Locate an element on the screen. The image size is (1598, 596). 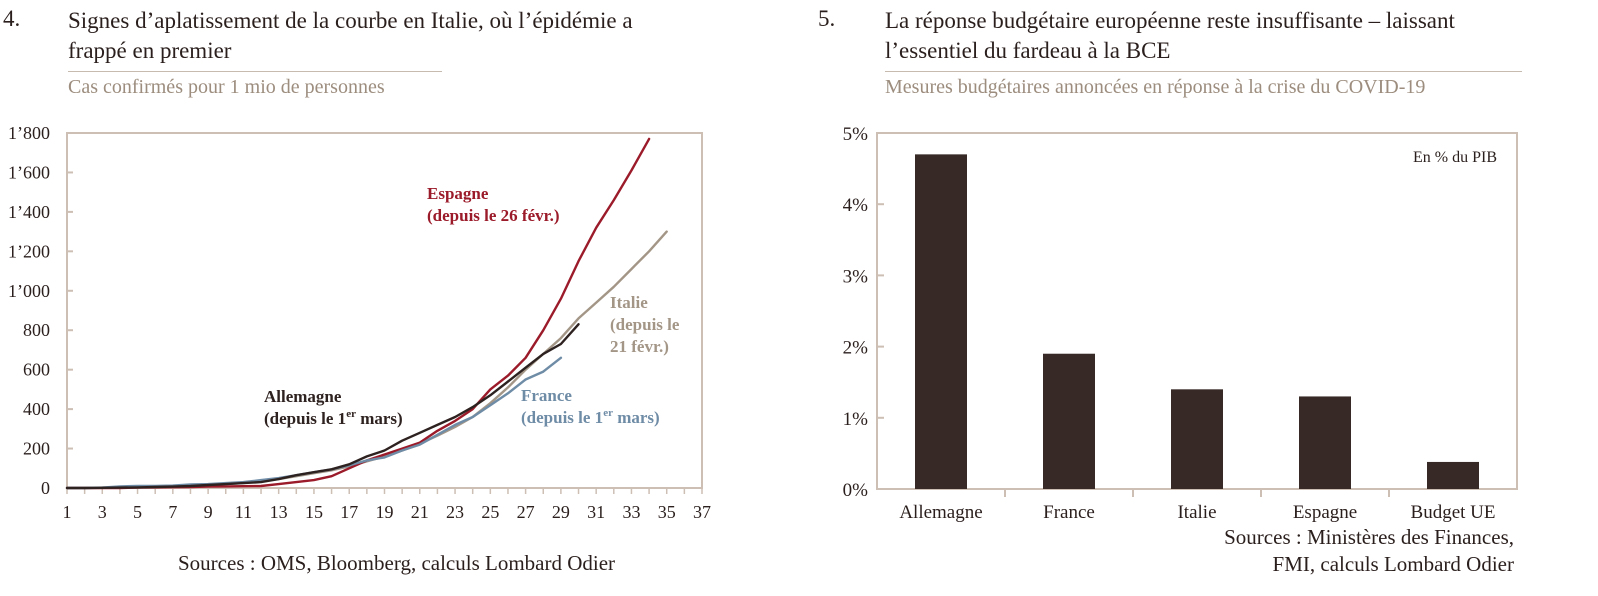
y-tick-label: 400 is located at coordinates (36, 409).